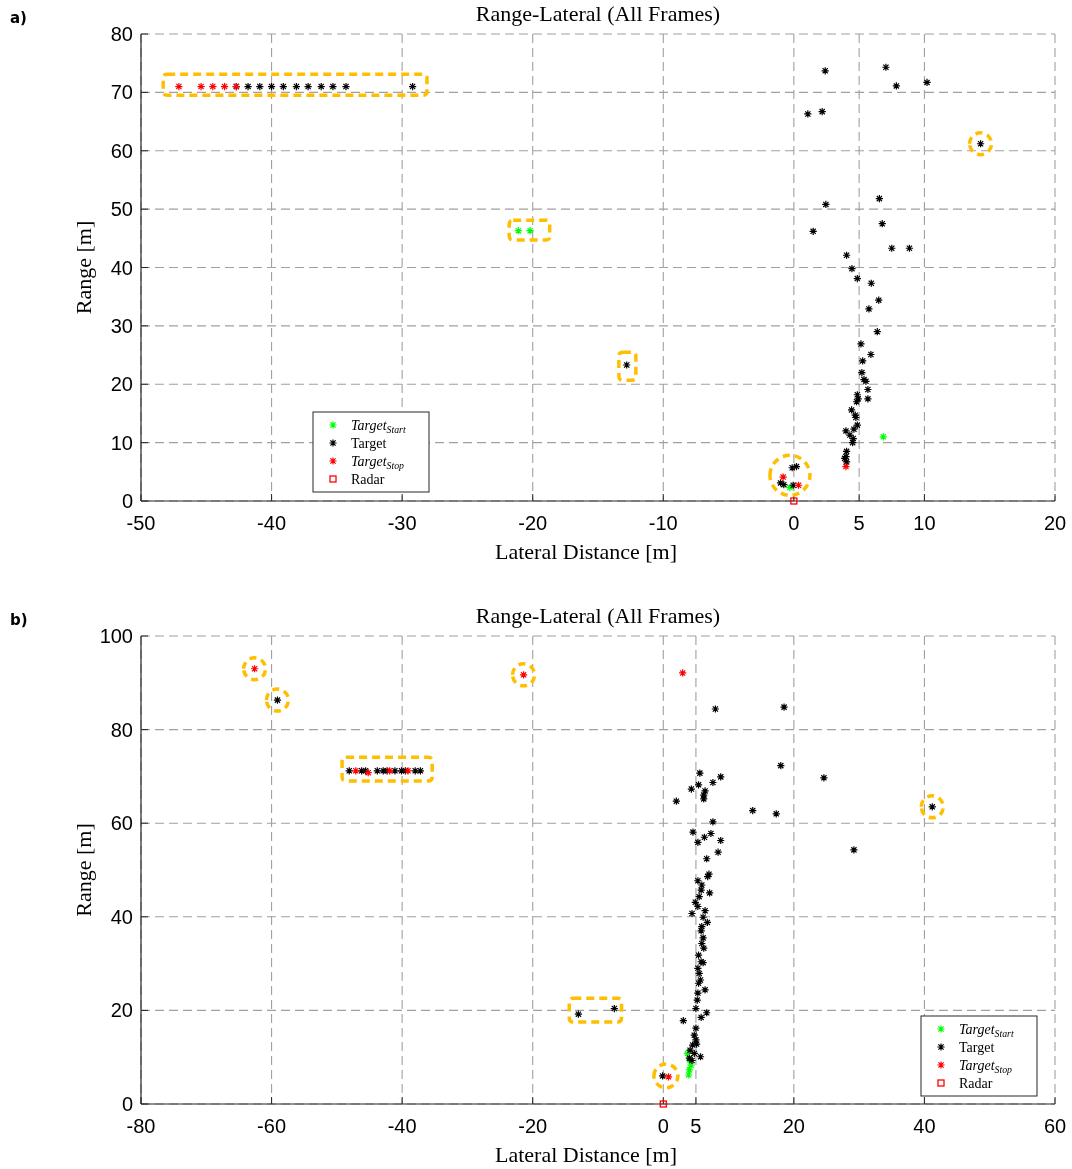 Image resolution: width=1072 pixels, height=1169 pixels. Describe the element at coordinates (121, 209) in the screenshot. I see `y-tick-label: 50` at that location.